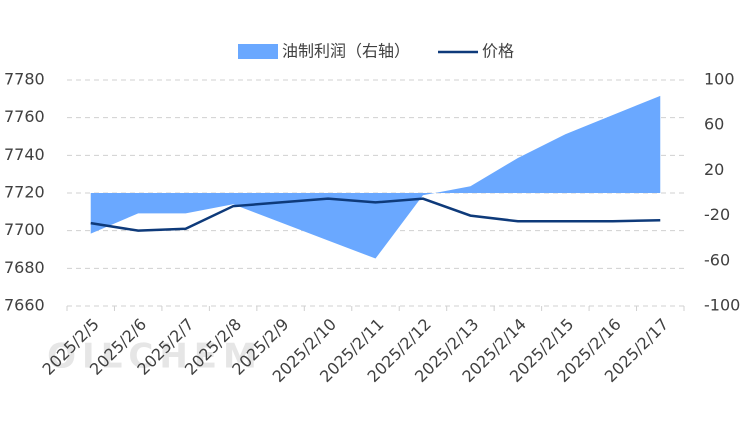 Image resolution: width=747 pixels, height=427 pixels. I want to click on y-tick-label: 7720, so click(24, 192).